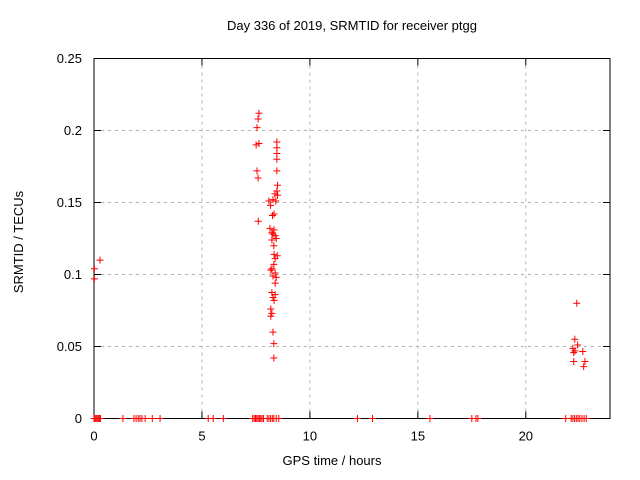  What do you see at coordinates (418, 436) in the screenshot?
I see `x-tick-label: 15` at bounding box center [418, 436].